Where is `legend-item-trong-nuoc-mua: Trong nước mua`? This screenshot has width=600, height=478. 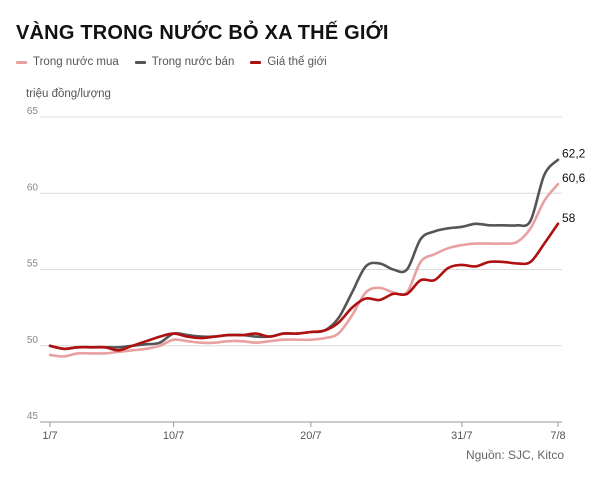
legend-item-trong-nuoc-mua: Trong nước mua is located at coordinates (67, 62).